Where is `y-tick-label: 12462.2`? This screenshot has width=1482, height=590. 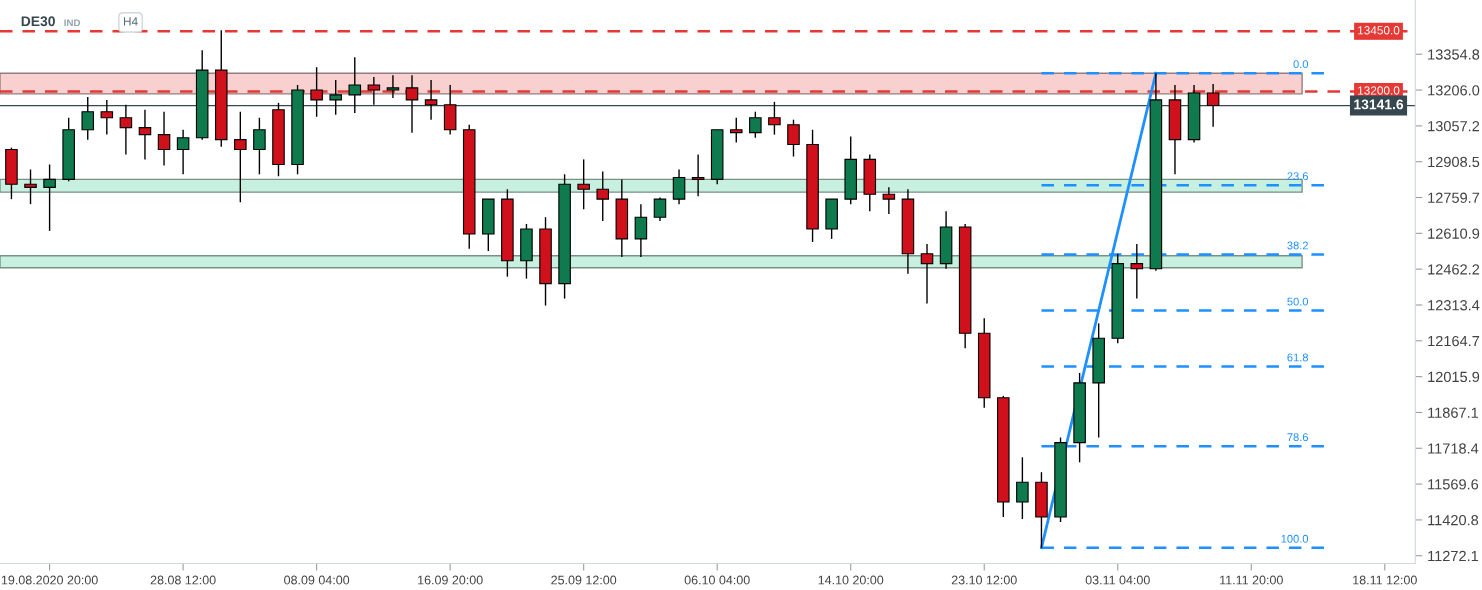 y-tick-label: 12462.2 is located at coordinates (1454, 269).